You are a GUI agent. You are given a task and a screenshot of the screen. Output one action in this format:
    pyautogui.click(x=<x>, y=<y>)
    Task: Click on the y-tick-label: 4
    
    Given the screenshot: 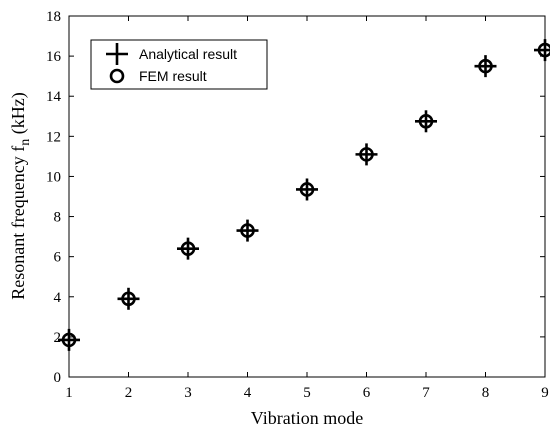 What is the action you would take?
    pyautogui.click(x=58, y=298)
    